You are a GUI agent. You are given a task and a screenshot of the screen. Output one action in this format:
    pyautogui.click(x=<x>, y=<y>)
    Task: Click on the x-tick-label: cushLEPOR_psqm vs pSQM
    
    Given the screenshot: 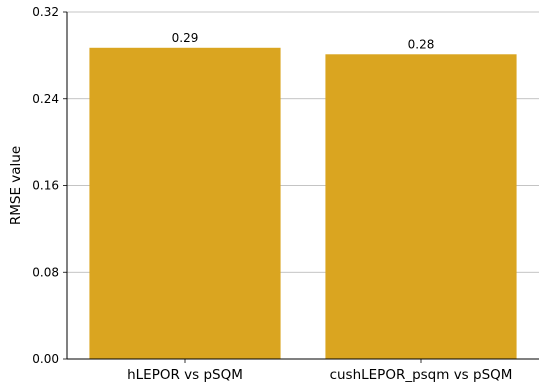 What is the action you would take?
    pyautogui.click(x=421, y=375)
    